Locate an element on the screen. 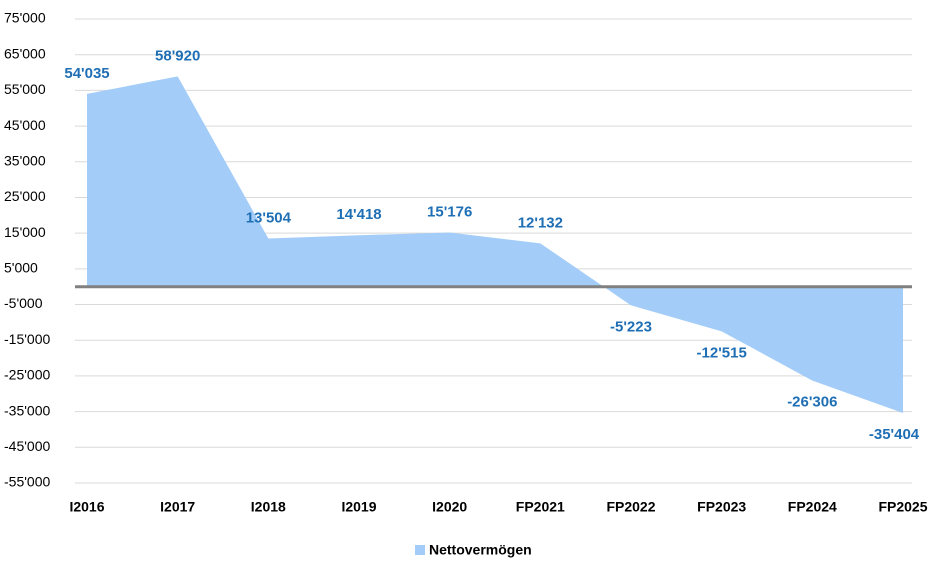 The image size is (934, 561). legend-label: Nettovermögen is located at coordinates (480, 550).